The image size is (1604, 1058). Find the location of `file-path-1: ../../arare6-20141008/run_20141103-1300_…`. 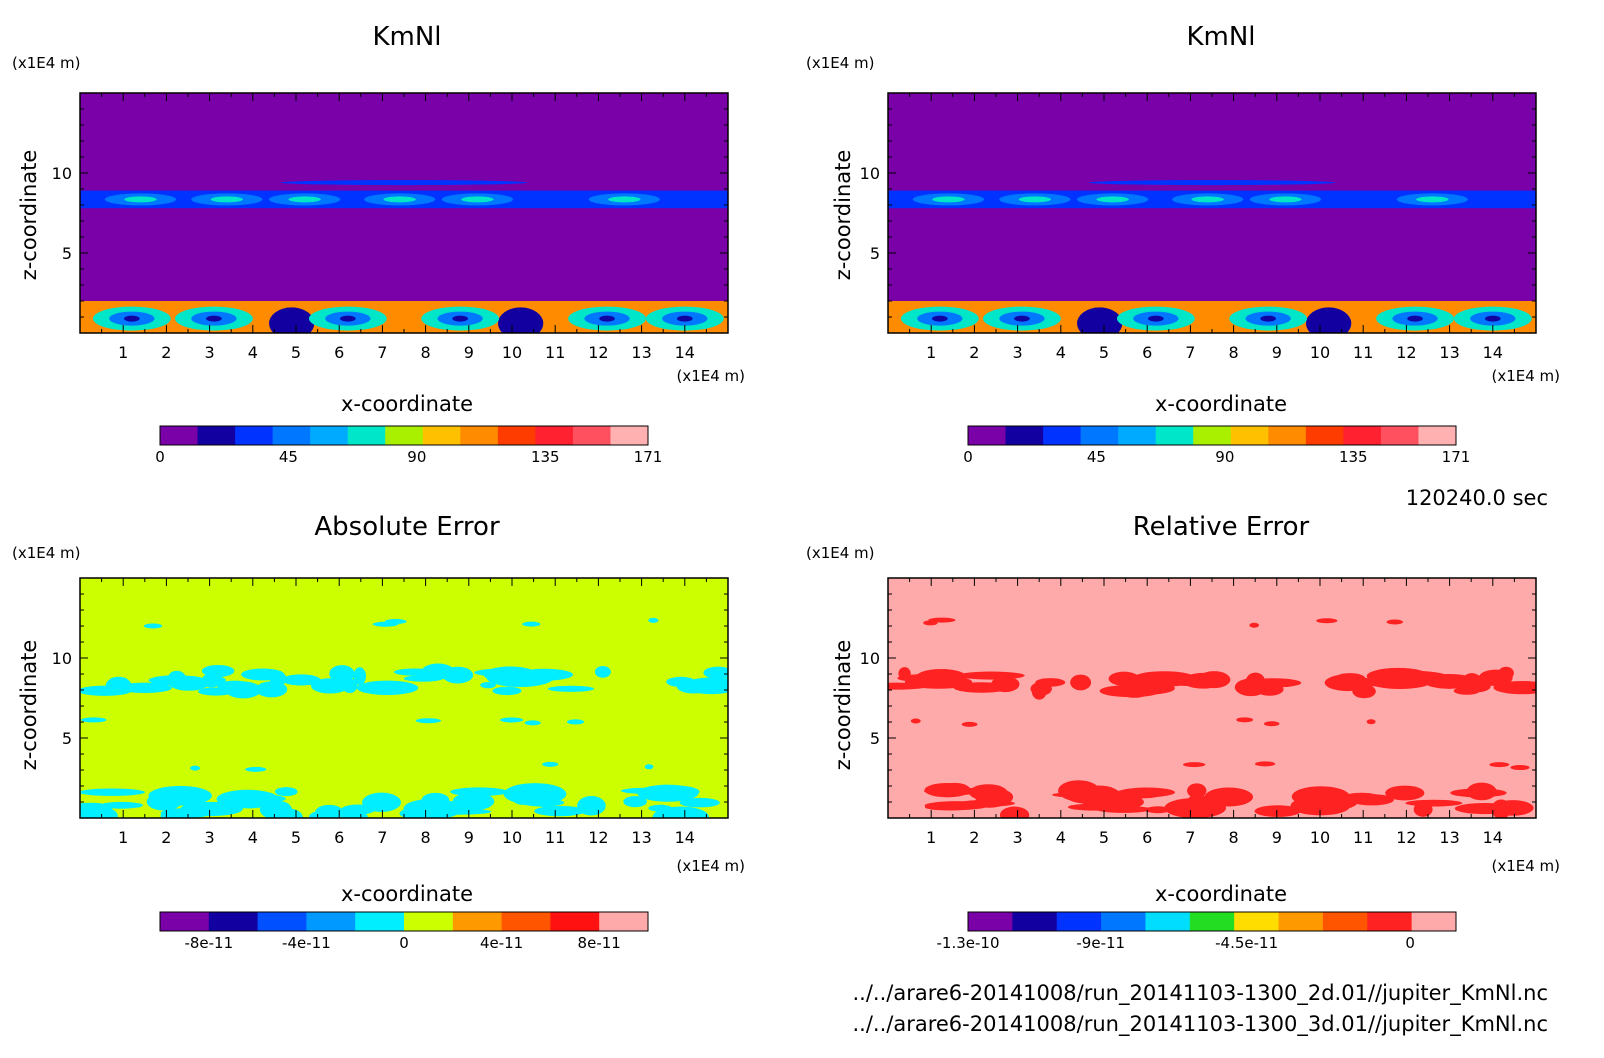

file-path-1: ../../arare6-20141008/run_20141103-1300_… is located at coordinates (1200, 993).